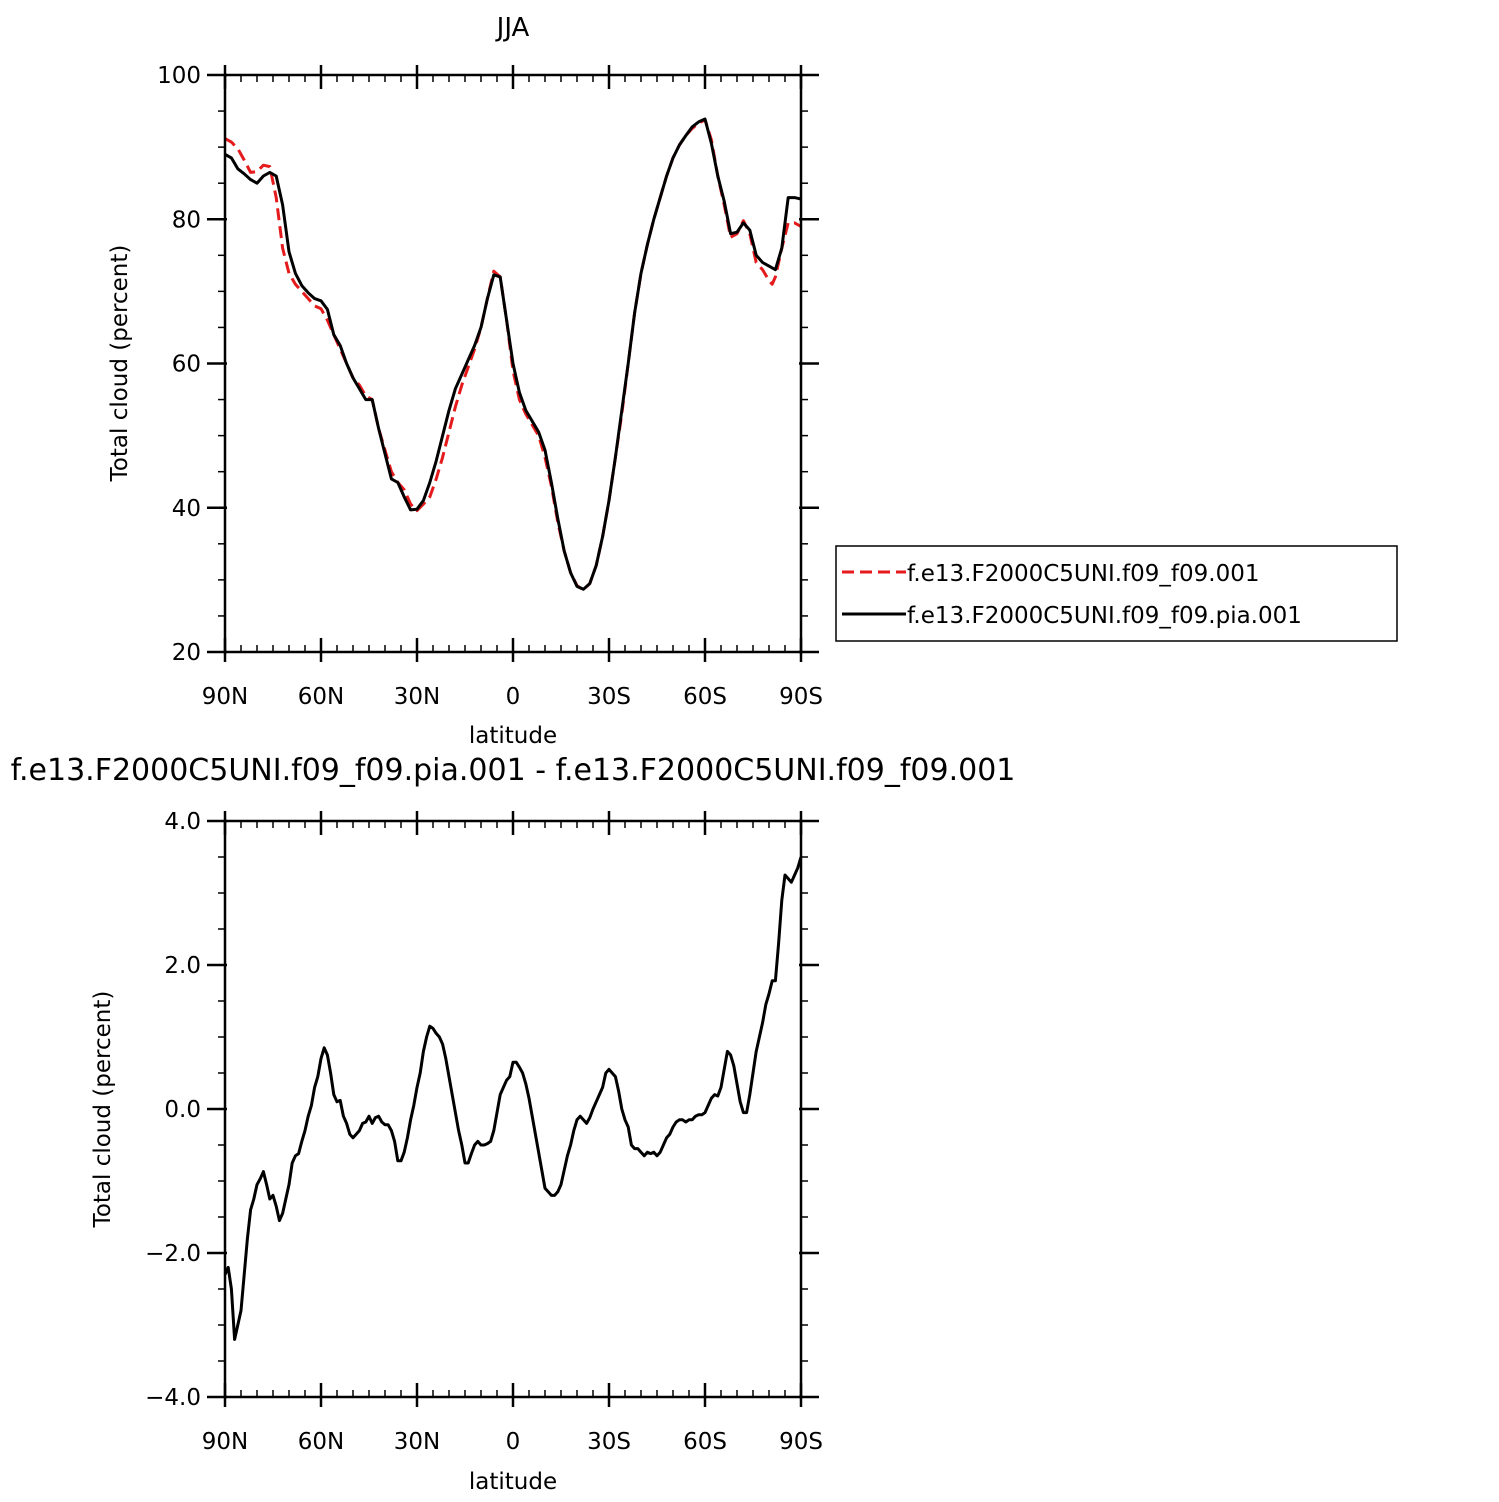 The height and width of the screenshot is (1502, 1499). Describe the element at coordinates (513, 736) in the screenshot. I see `top-x-axis-label: latitude` at that location.